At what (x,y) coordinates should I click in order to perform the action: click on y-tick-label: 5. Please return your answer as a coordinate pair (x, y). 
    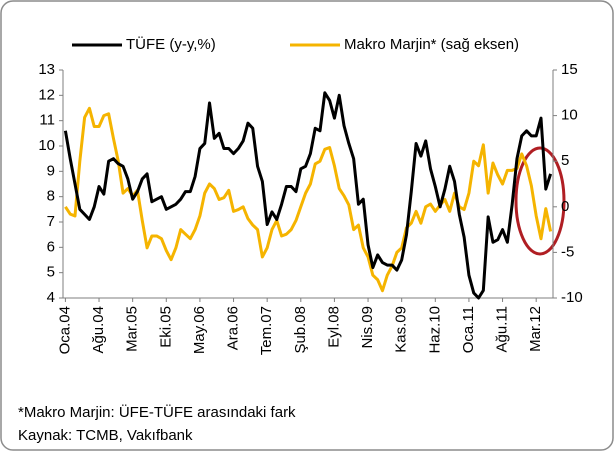
    Looking at the image, I should click on (51, 272).